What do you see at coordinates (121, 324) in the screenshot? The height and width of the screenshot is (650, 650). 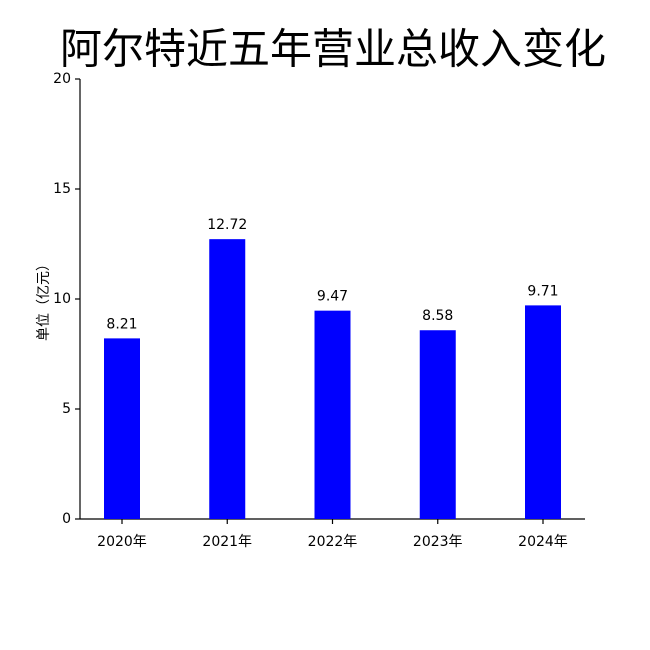 I see `value-label: 8.21` at bounding box center [121, 324].